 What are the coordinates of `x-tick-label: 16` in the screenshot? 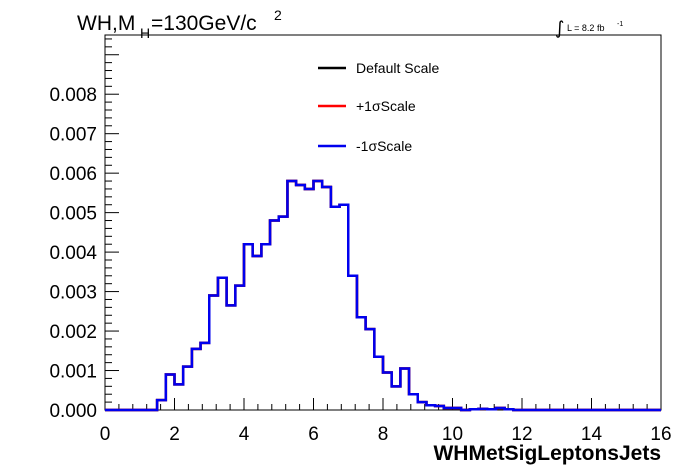 It's located at (660, 434).